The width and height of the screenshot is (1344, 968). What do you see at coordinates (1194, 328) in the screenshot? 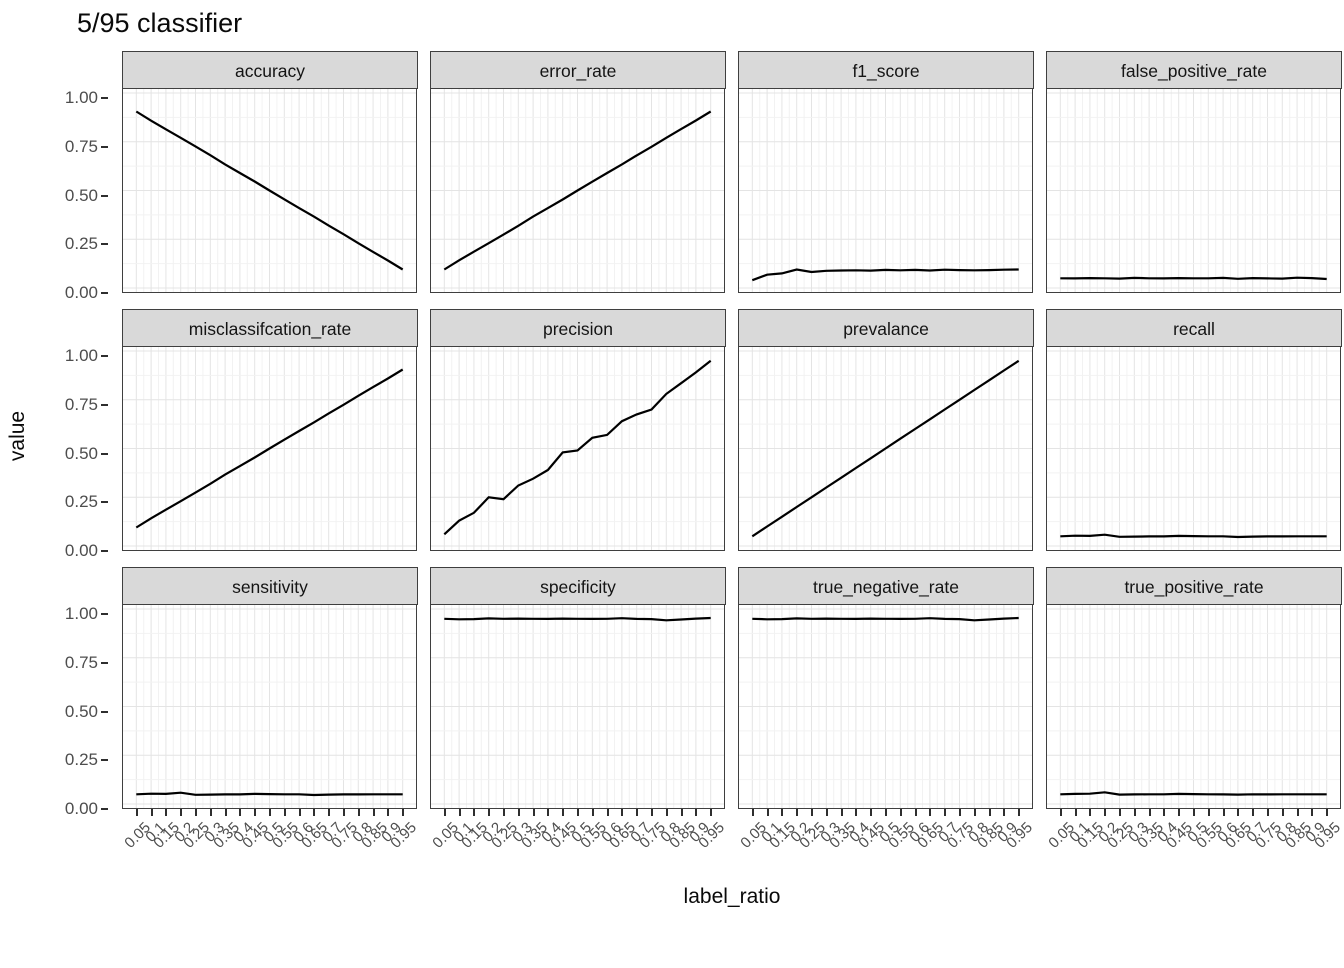
I see `facet-strip: recall` at bounding box center [1194, 328].